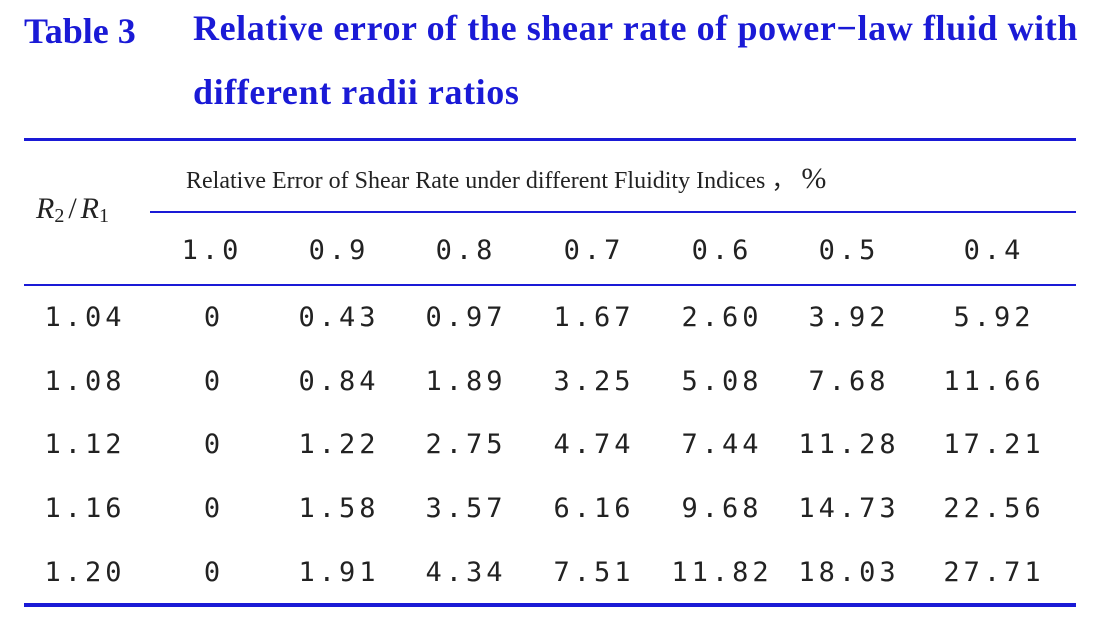  I want to click on table-cell: 5.08, so click(722, 381).